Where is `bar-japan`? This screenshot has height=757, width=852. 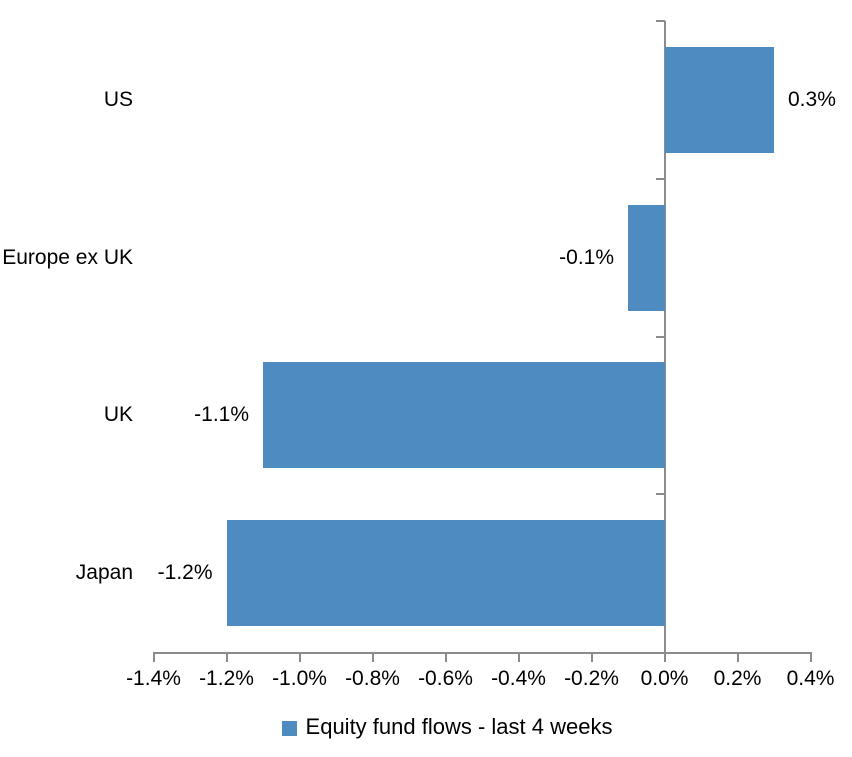 bar-japan is located at coordinates (445, 573).